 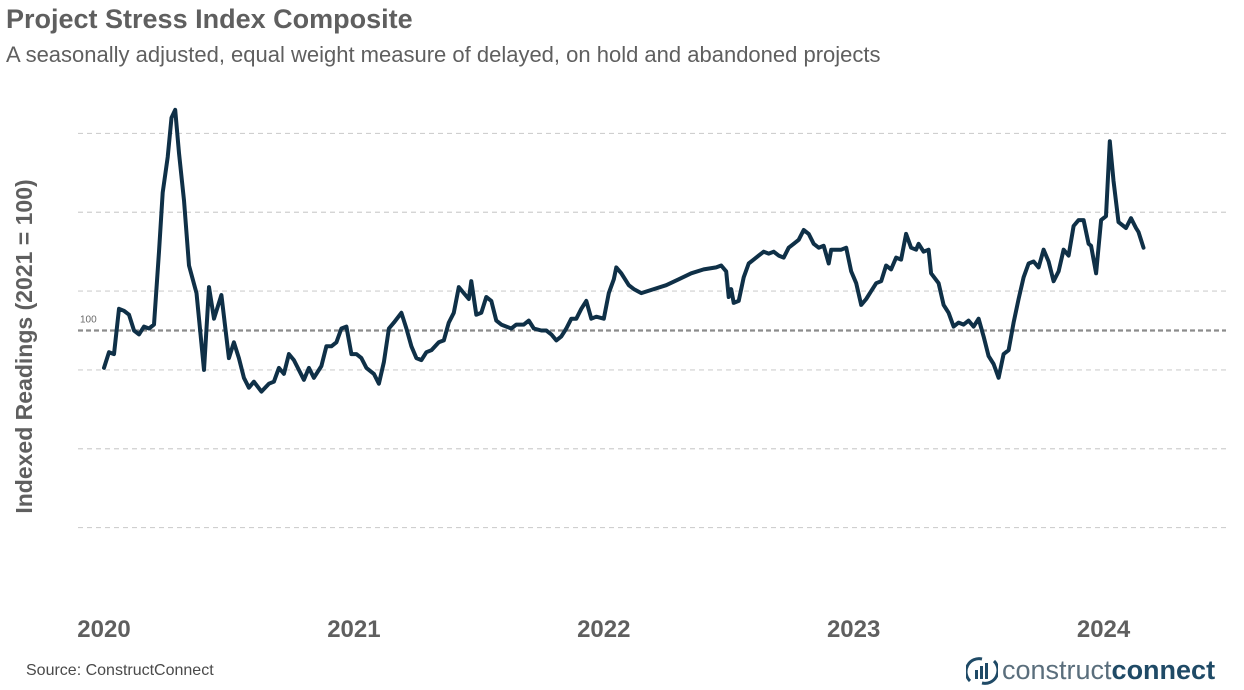 I want to click on logo-text-bold: connect, so click(x=1163, y=670).